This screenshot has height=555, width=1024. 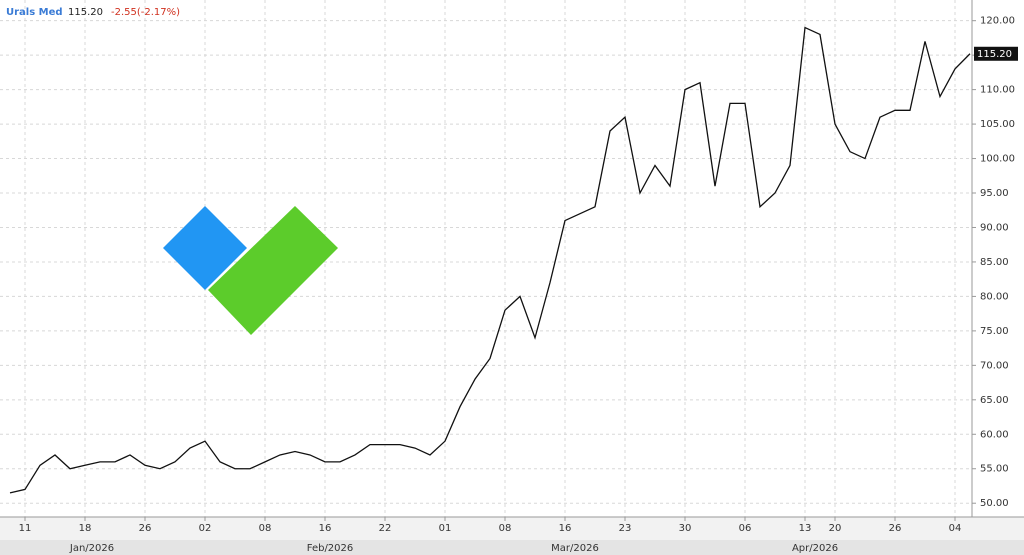 I want to click on month-band, so click(x=512, y=547).